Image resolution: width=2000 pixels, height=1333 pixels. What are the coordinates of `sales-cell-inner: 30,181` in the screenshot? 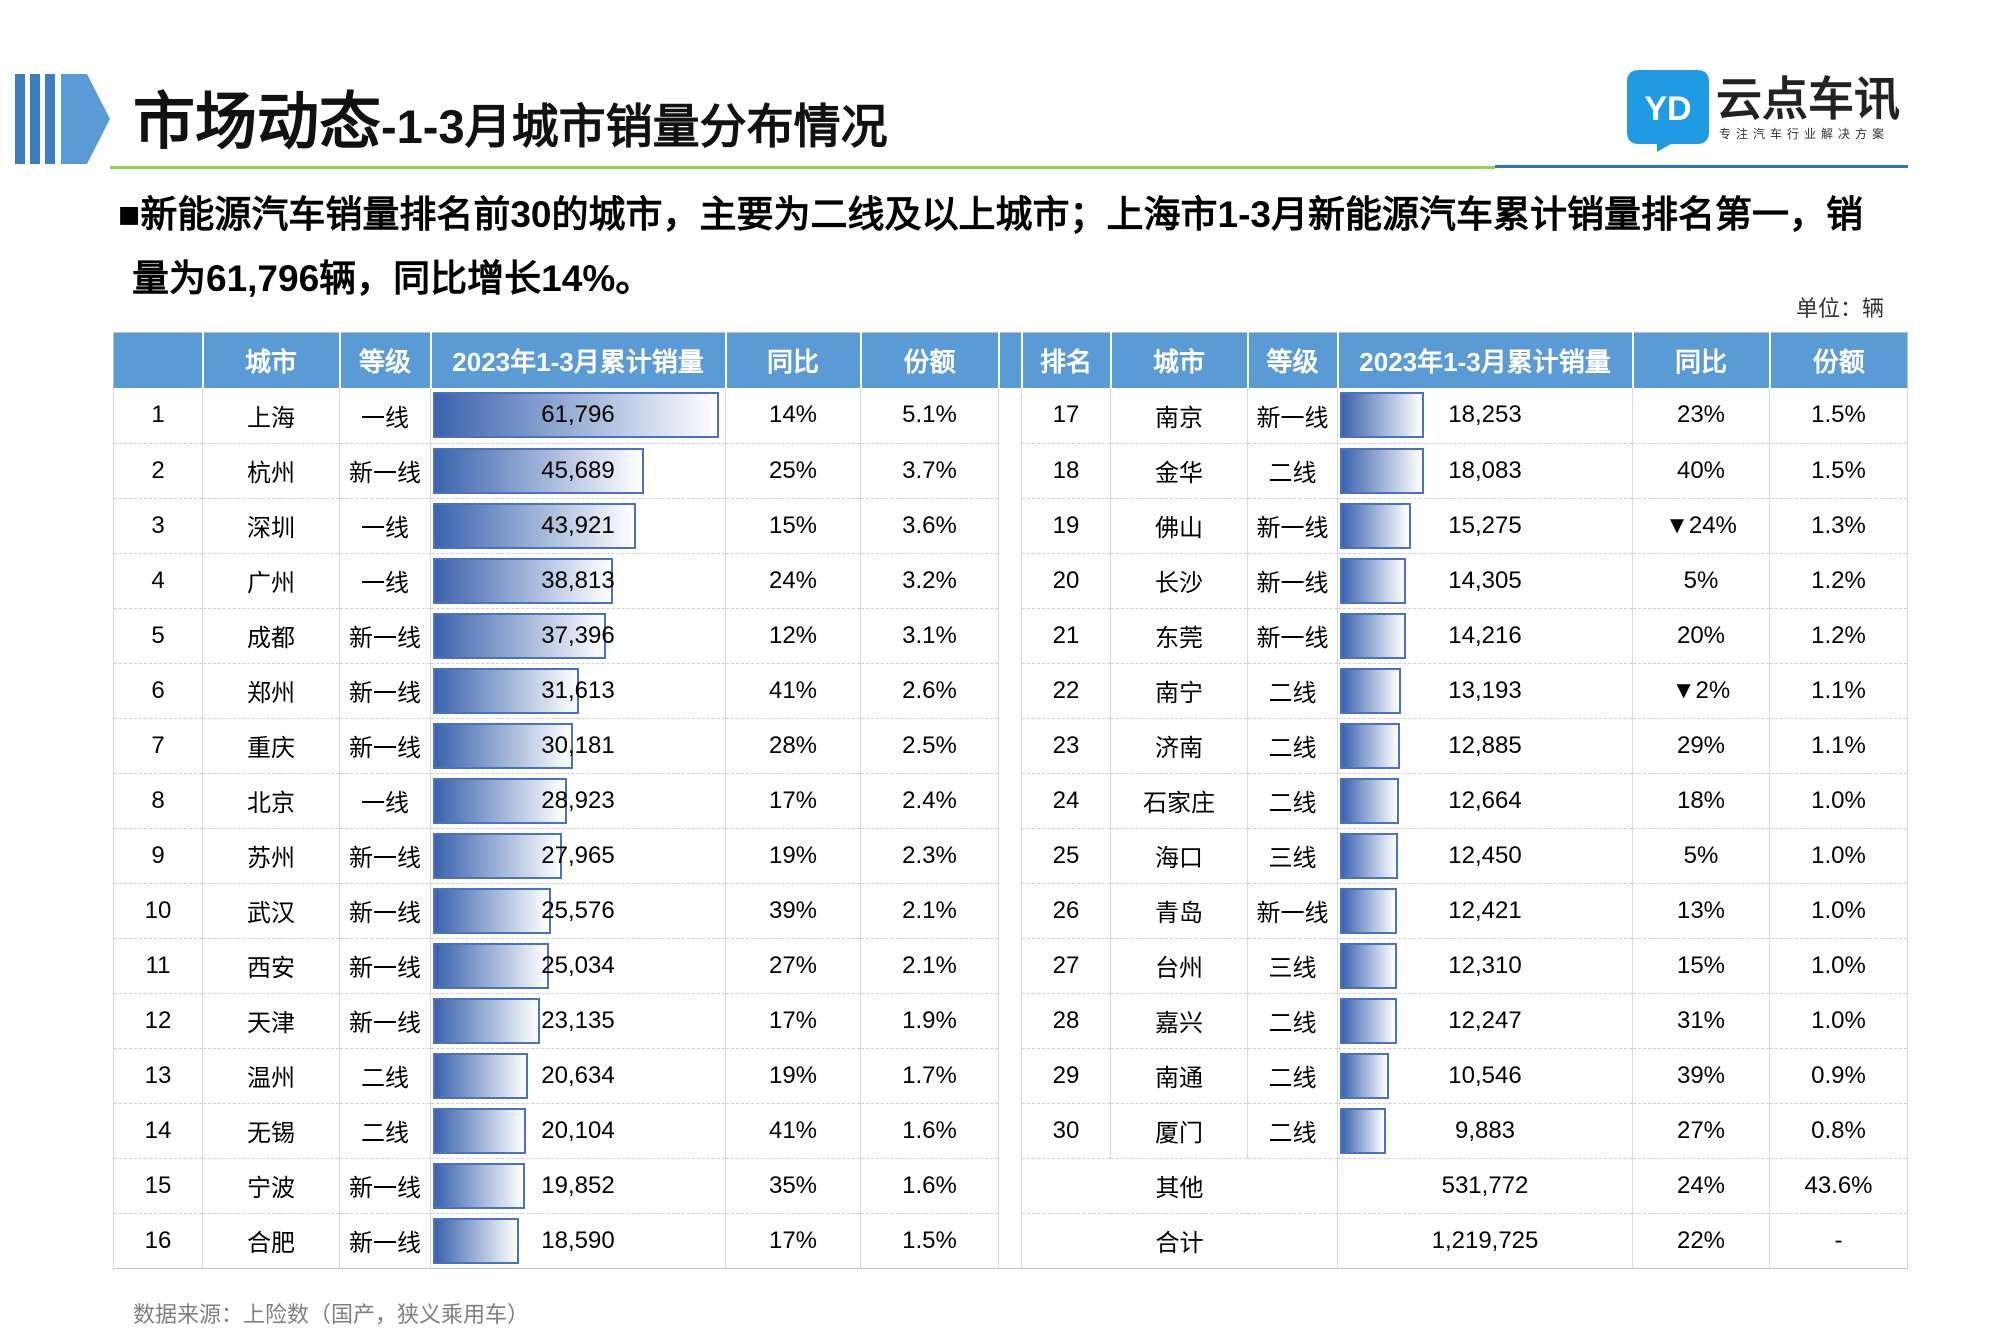 It's located at (578, 746).